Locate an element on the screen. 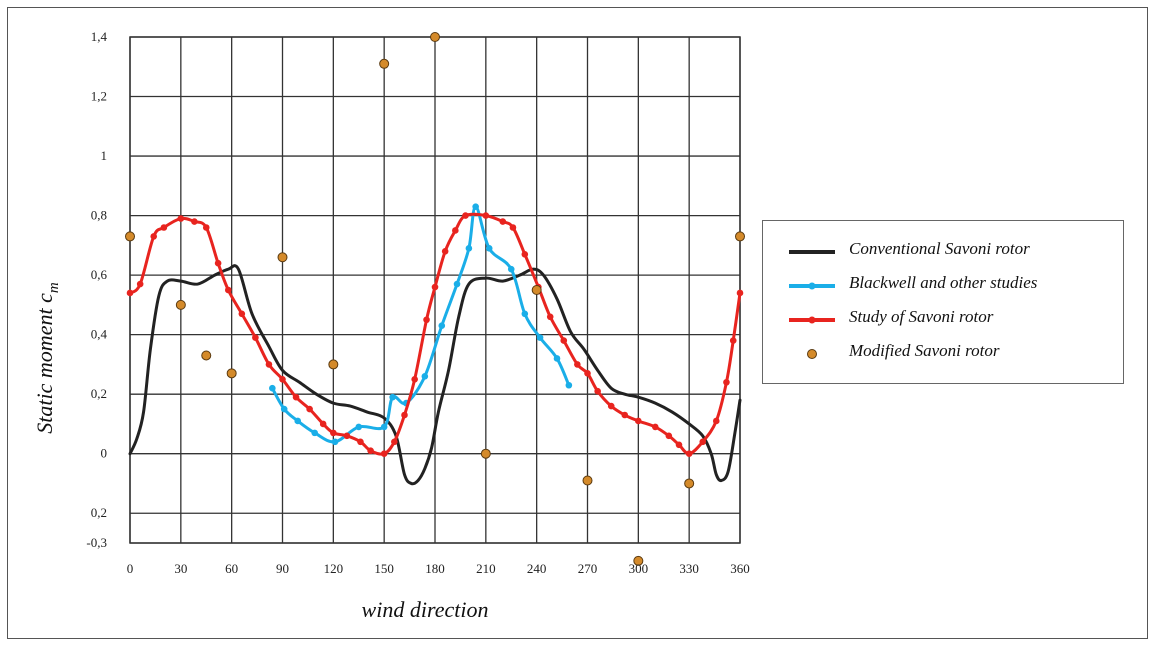  legend-label-conventional: Conventional Savoni rotor is located at coordinates (939, 248).